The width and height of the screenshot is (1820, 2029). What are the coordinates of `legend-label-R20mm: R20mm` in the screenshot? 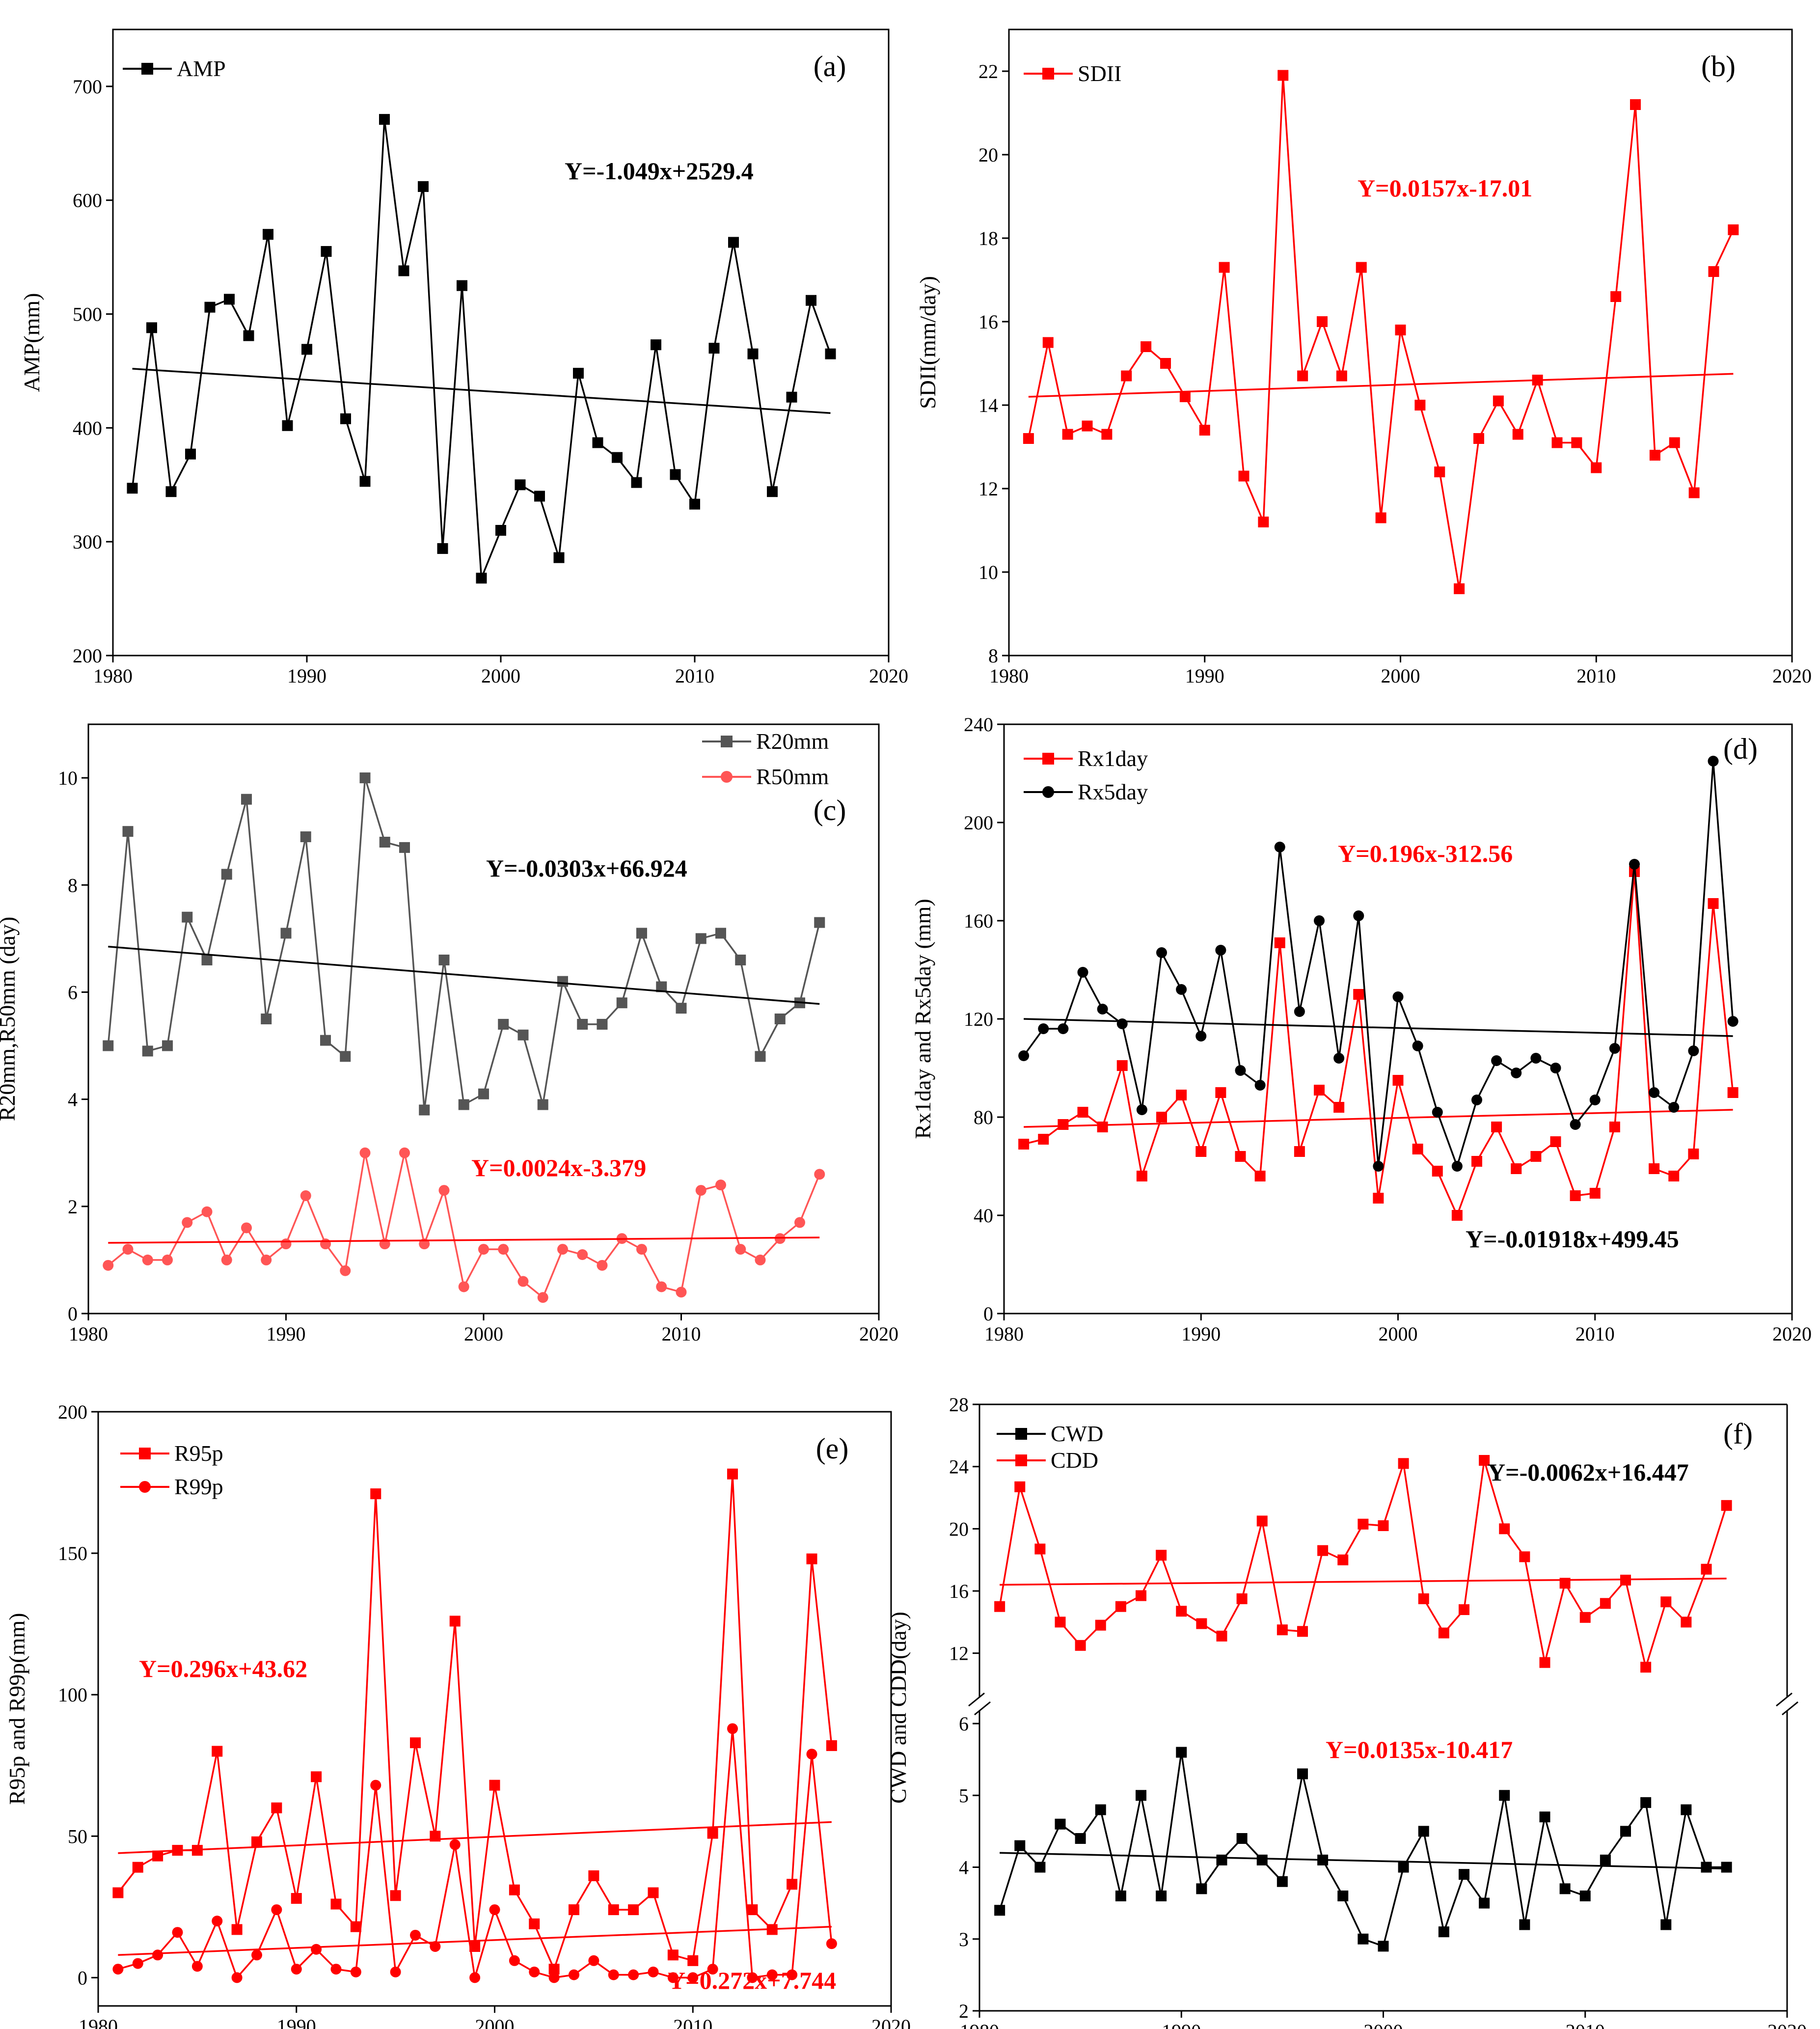 It's located at (792, 741).